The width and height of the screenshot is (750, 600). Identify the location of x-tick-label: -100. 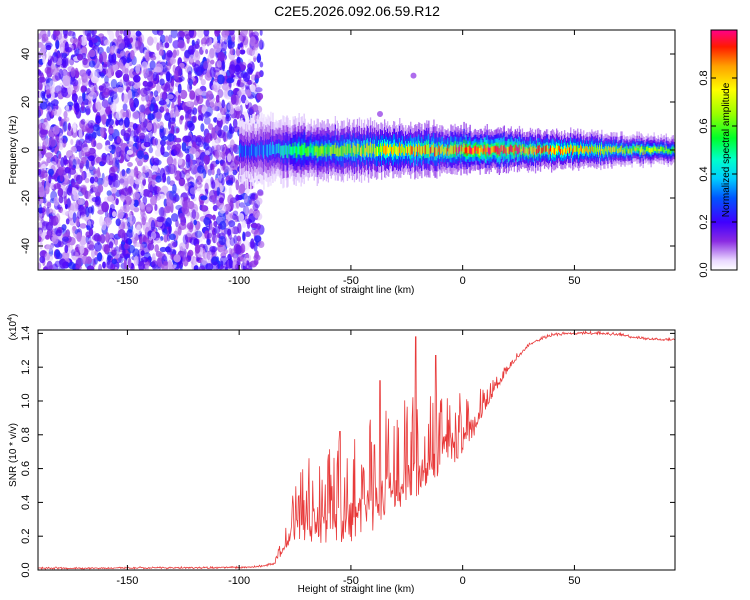
(239, 581).